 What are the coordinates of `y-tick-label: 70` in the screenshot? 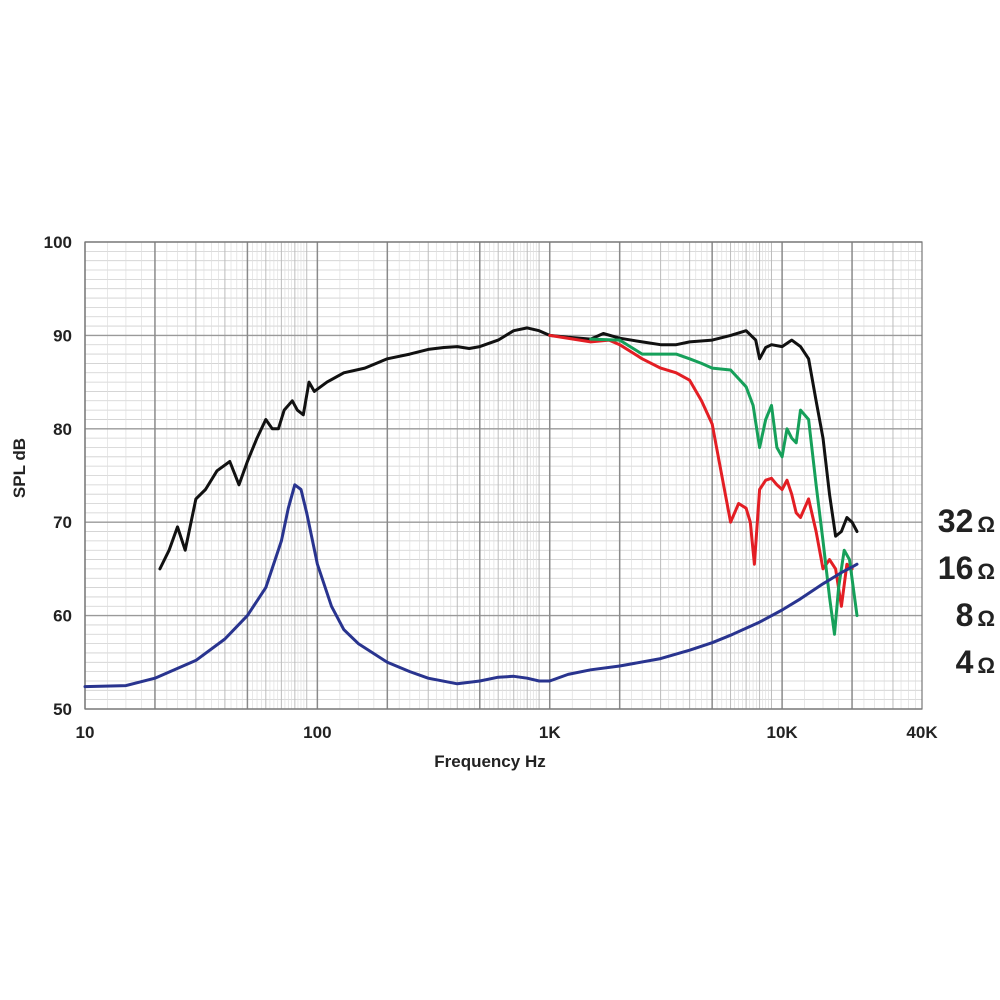 It's located at (62, 522).